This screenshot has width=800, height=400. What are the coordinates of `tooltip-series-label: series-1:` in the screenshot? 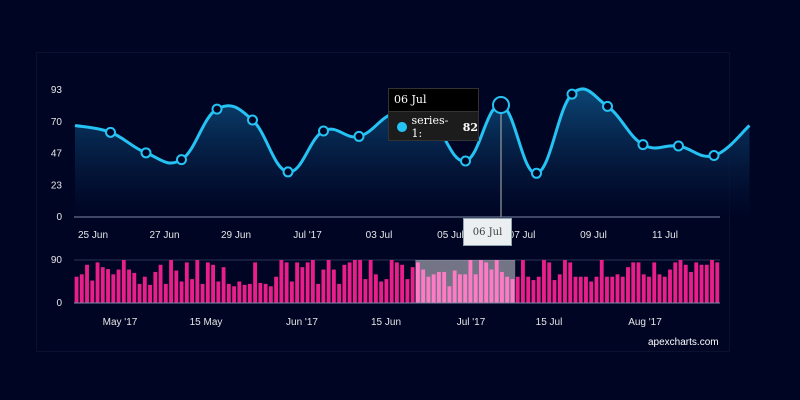 It's located at (430, 127).